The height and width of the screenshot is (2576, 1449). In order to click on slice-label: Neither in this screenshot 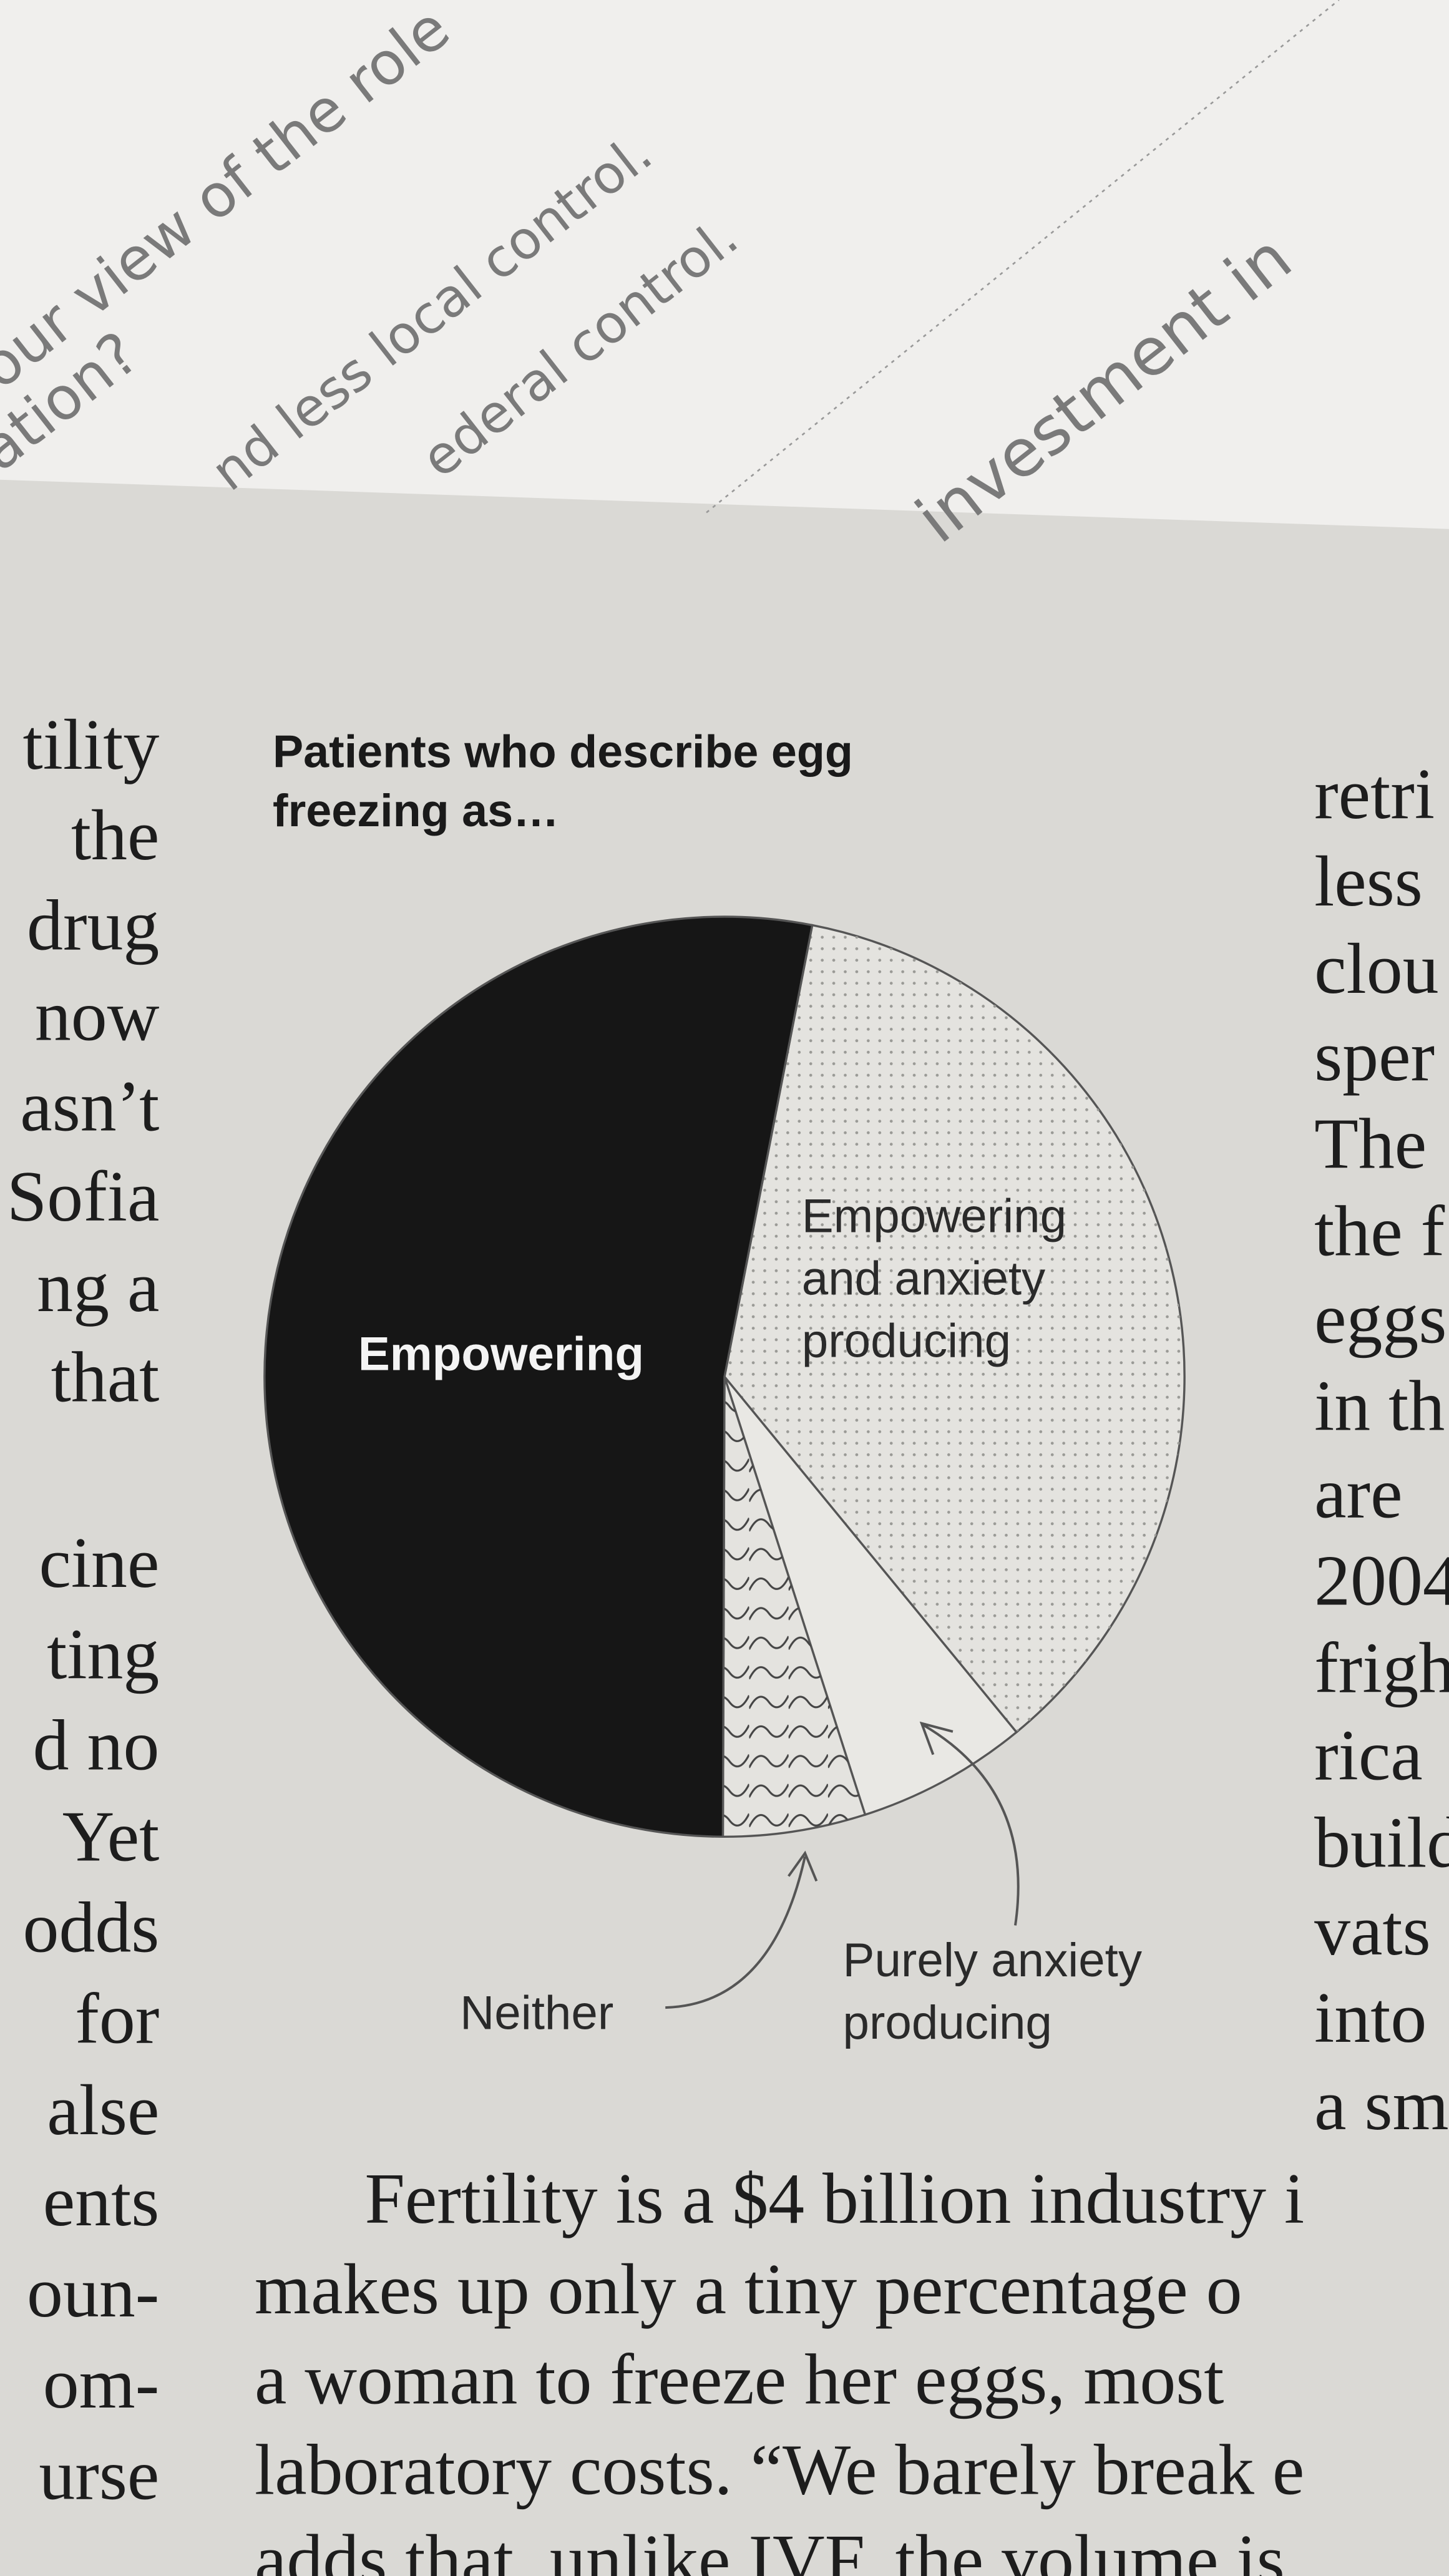, I will do `click(537, 2014)`.